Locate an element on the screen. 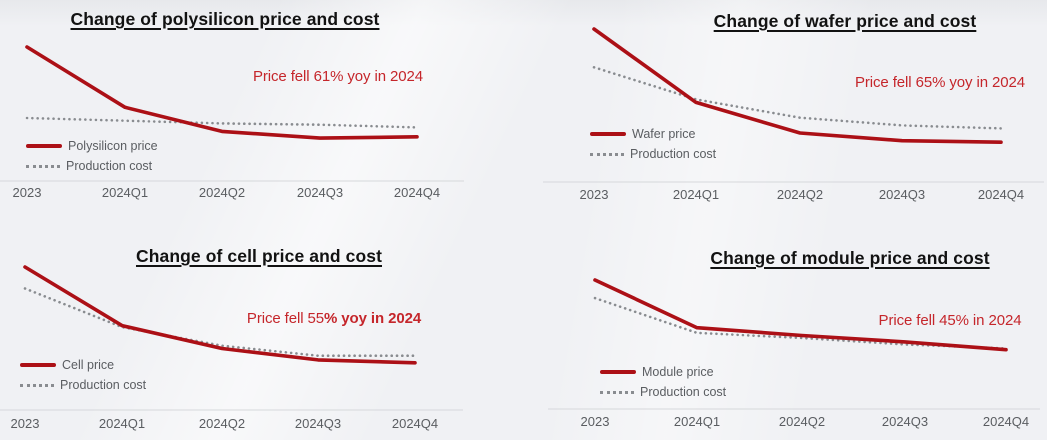 This screenshot has width=1047, height=440. chart-title: Change of module price and cost is located at coordinates (850, 258).